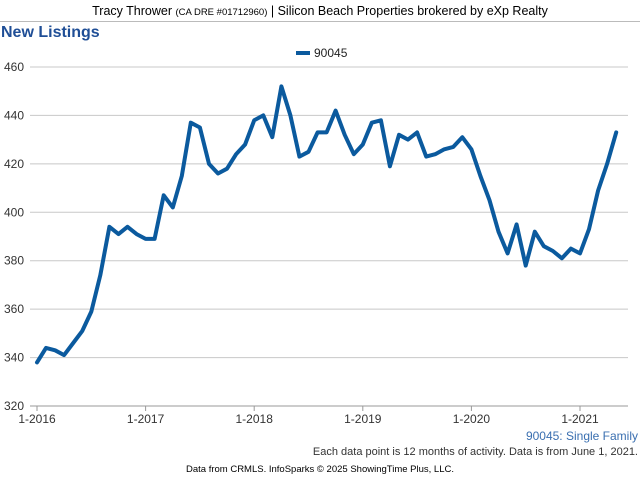 The image size is (640, 480). Describe the element at coordinates (472, 419) in the screenshot. I see `x-tick-label: 1-2020` at that location.